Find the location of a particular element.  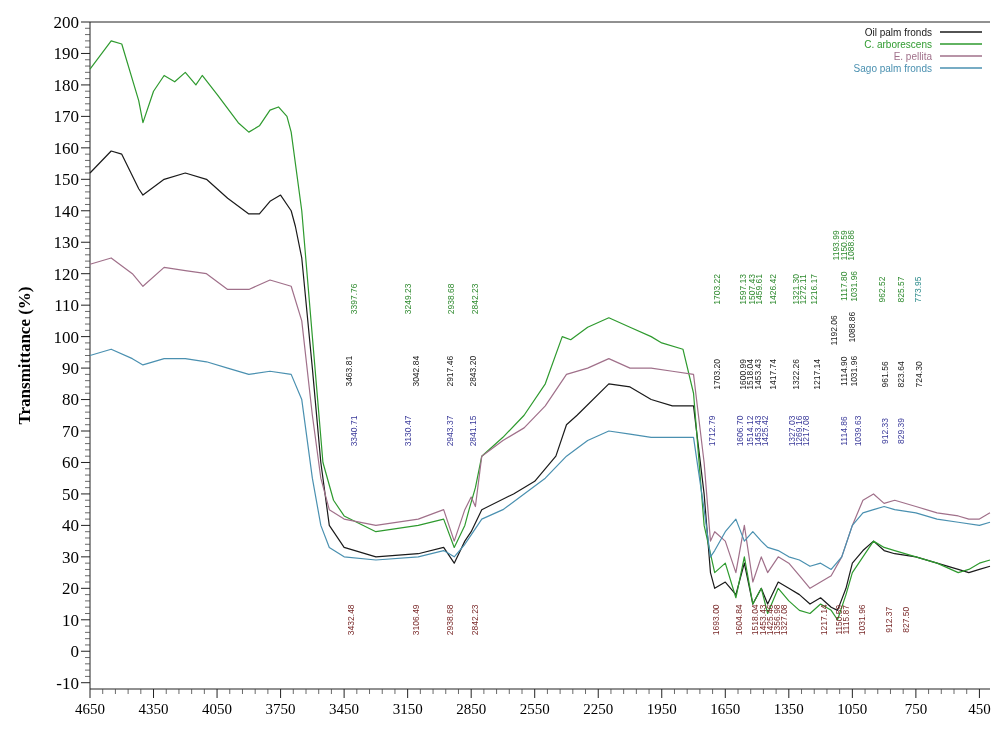

legend-label: Oil palm fronds is located at coordinates (898, 32).